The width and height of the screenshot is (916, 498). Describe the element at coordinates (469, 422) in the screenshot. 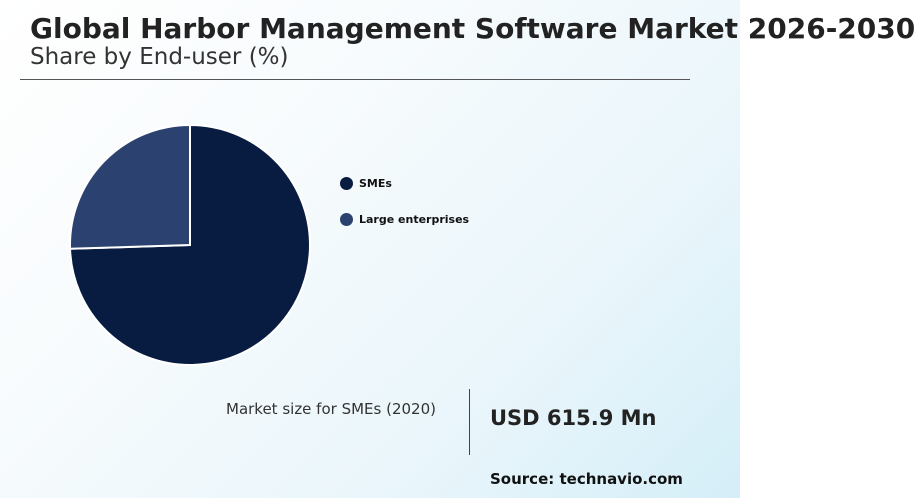

I see `market-size-divider` at that location.